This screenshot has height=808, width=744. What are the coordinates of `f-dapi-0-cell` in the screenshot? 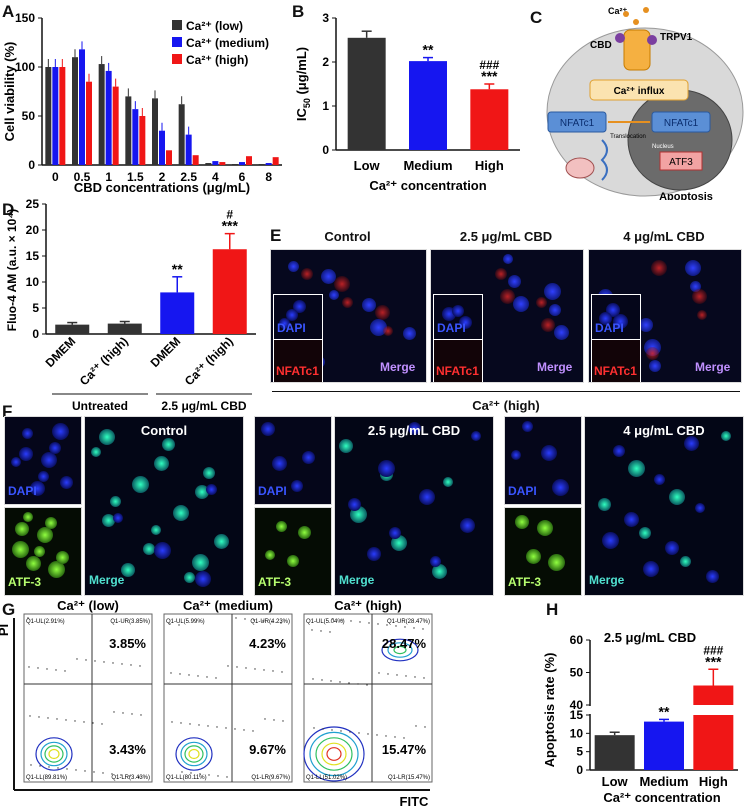 It's located at (43, 476).